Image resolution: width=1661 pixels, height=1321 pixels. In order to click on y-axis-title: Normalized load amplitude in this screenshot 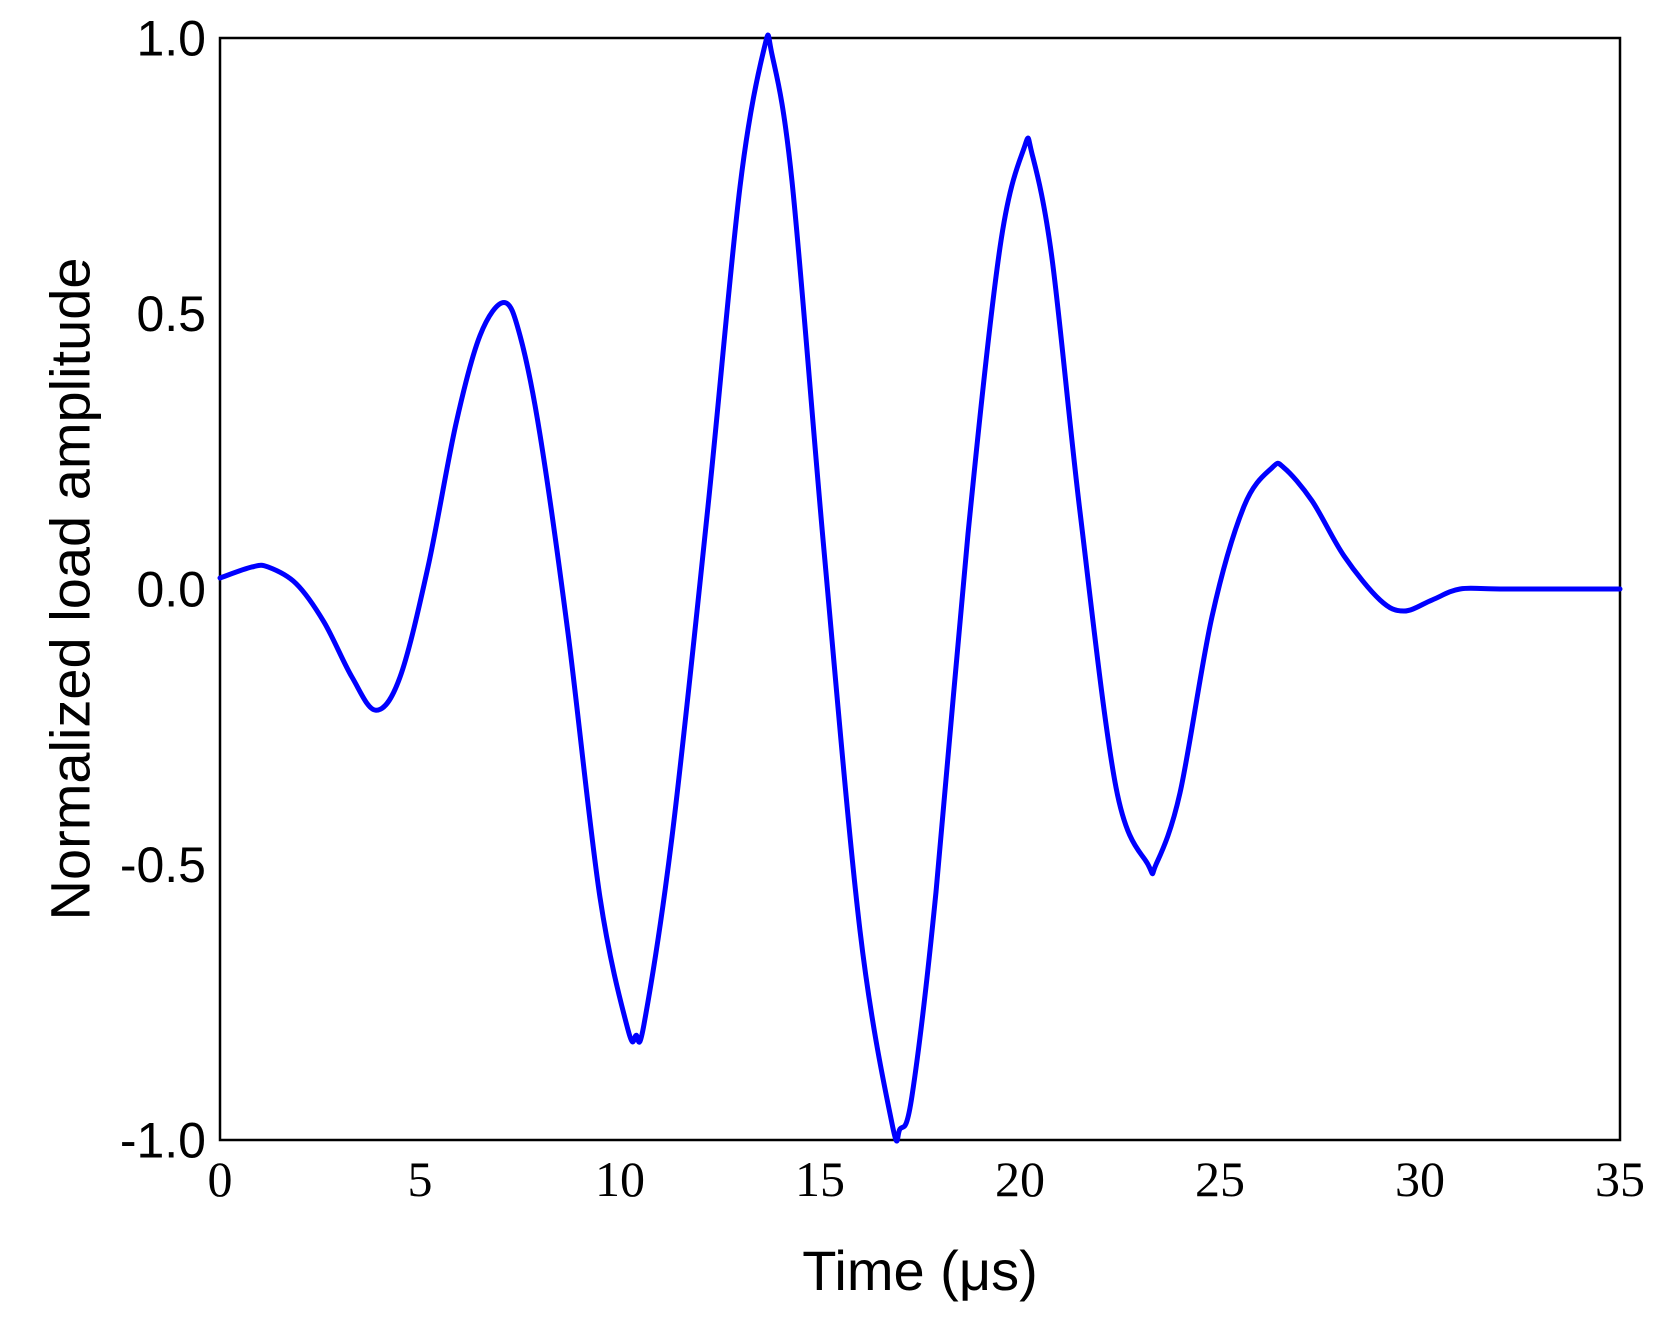, I will do `click(70, 588)`.